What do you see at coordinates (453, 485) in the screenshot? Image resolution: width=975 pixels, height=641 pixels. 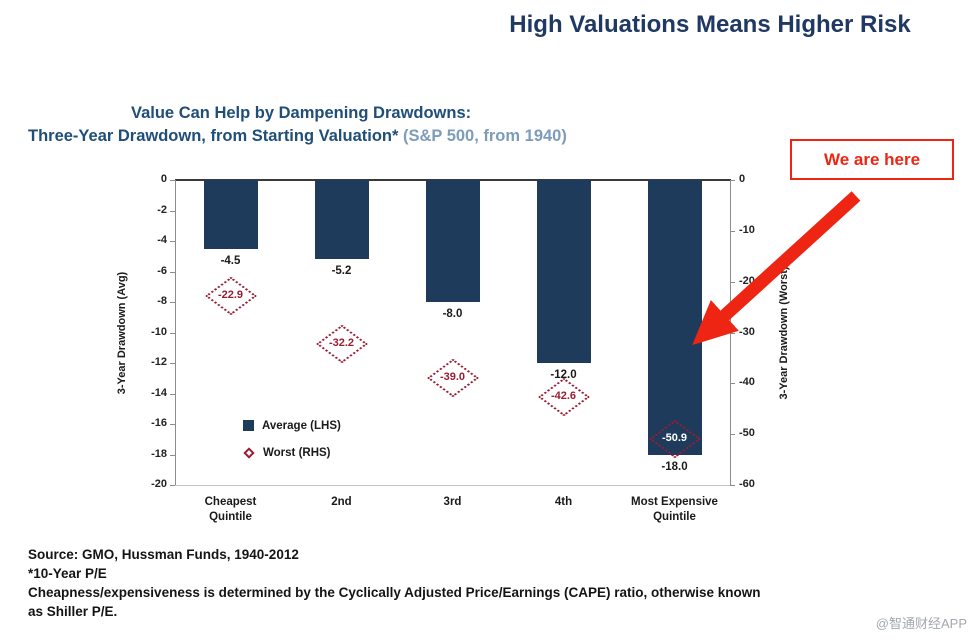 I see `bottom-axis-line` at bounding box center [453, 485].